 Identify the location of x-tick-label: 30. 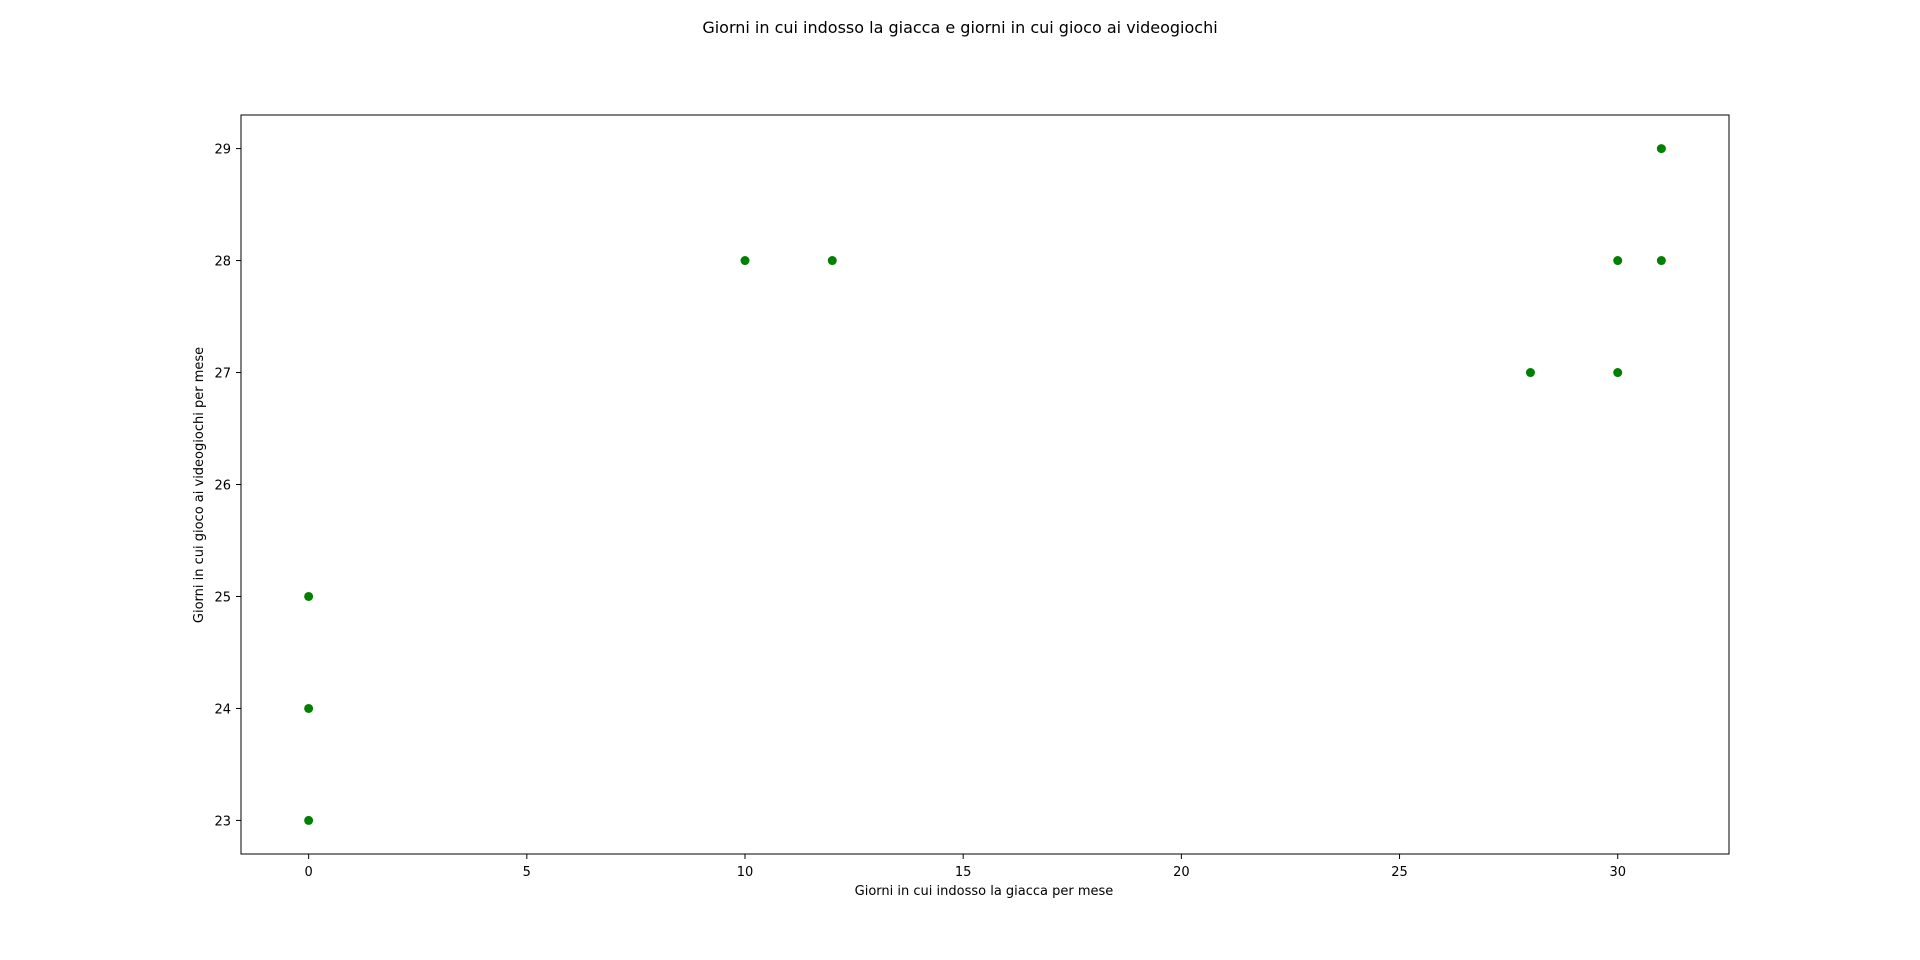
(1617, 872).